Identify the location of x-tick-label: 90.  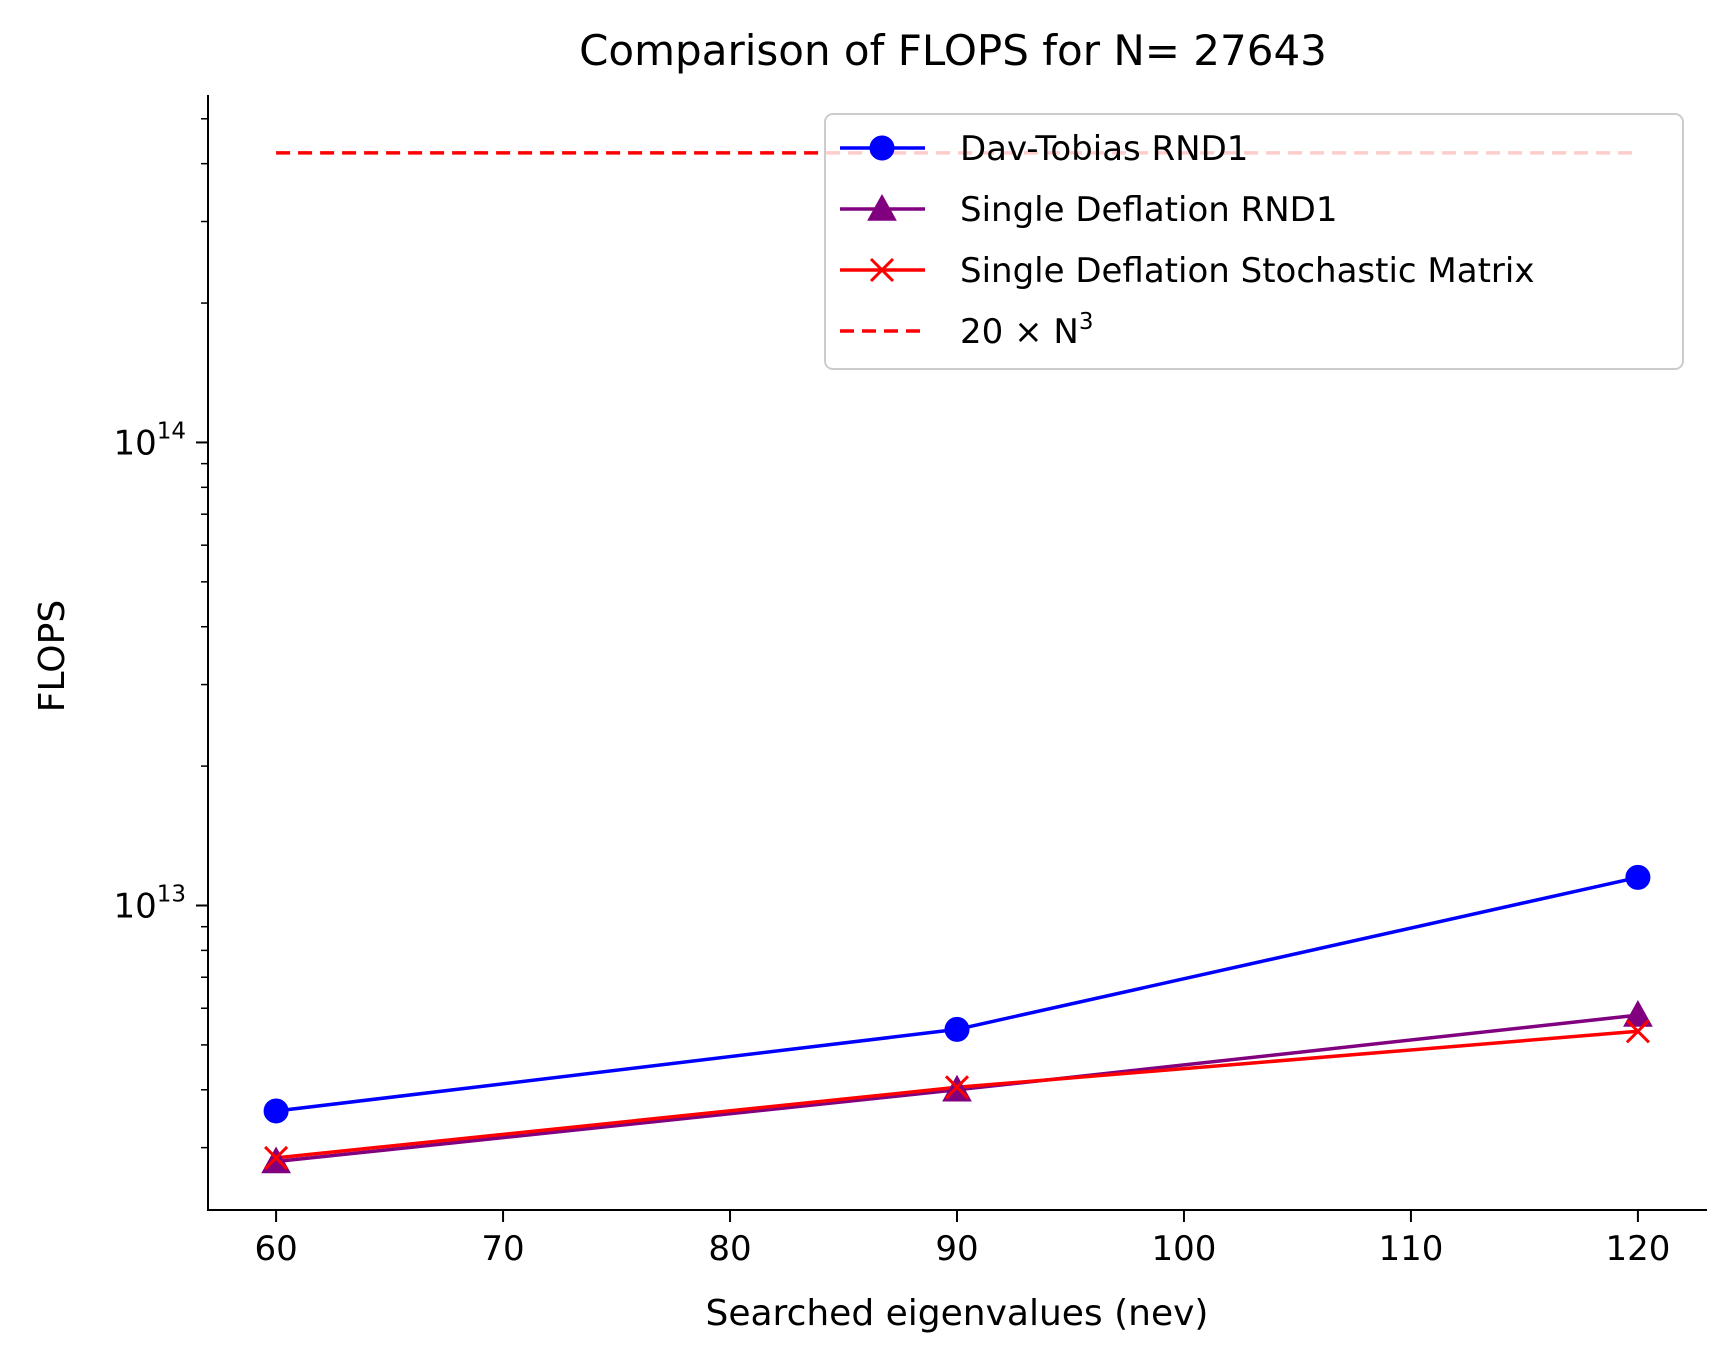
(956, 1249).